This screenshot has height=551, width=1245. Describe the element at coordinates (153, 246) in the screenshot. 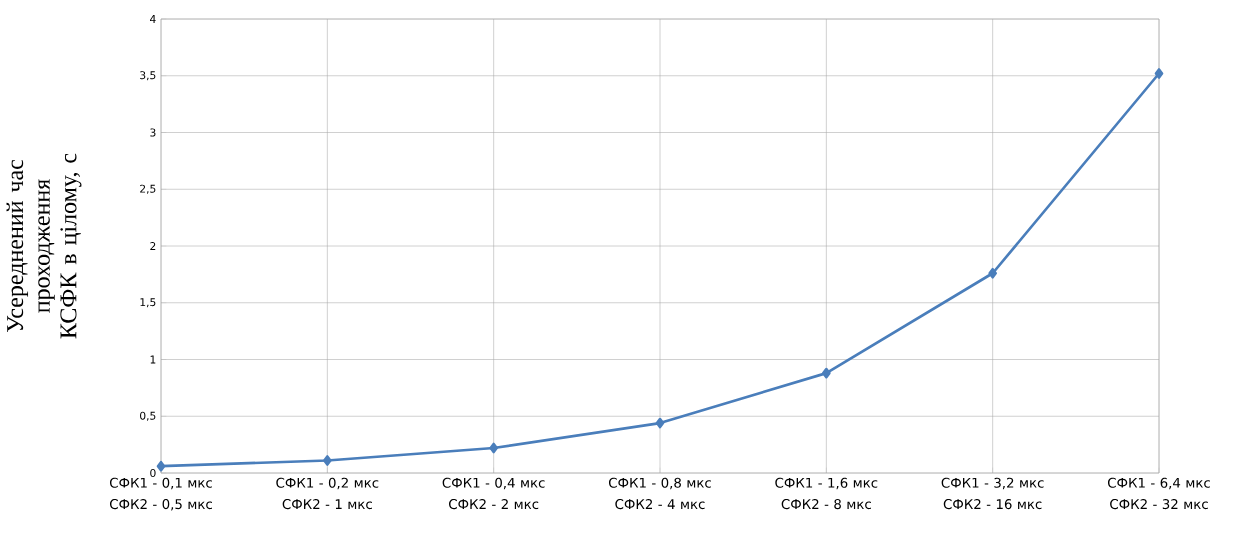

I see `y-tick-label: 2` at that location.